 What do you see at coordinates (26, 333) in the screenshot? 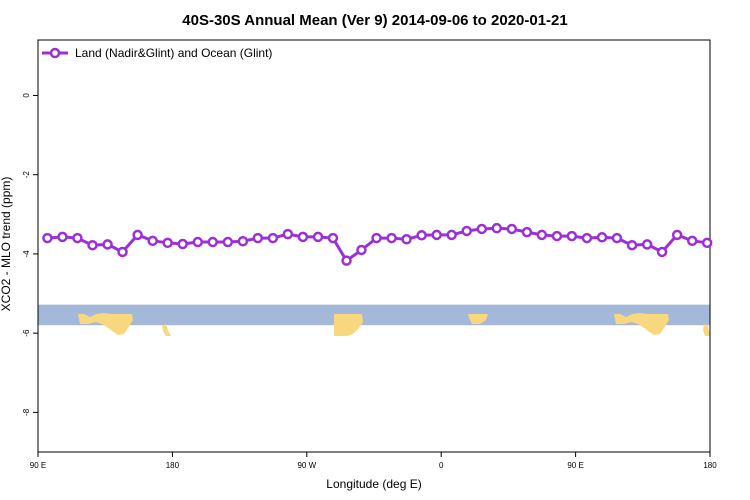
I see `y-tick-label: -6` at bounding box center [26, 333].